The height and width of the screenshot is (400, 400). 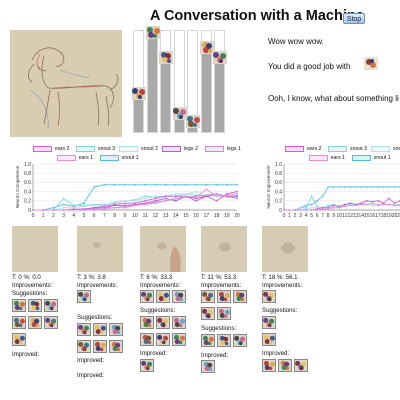 What do you see at coordinates (339, 216) in the screenshot?
I see `x-tick-label: 10` at bounding box center [339, 216].